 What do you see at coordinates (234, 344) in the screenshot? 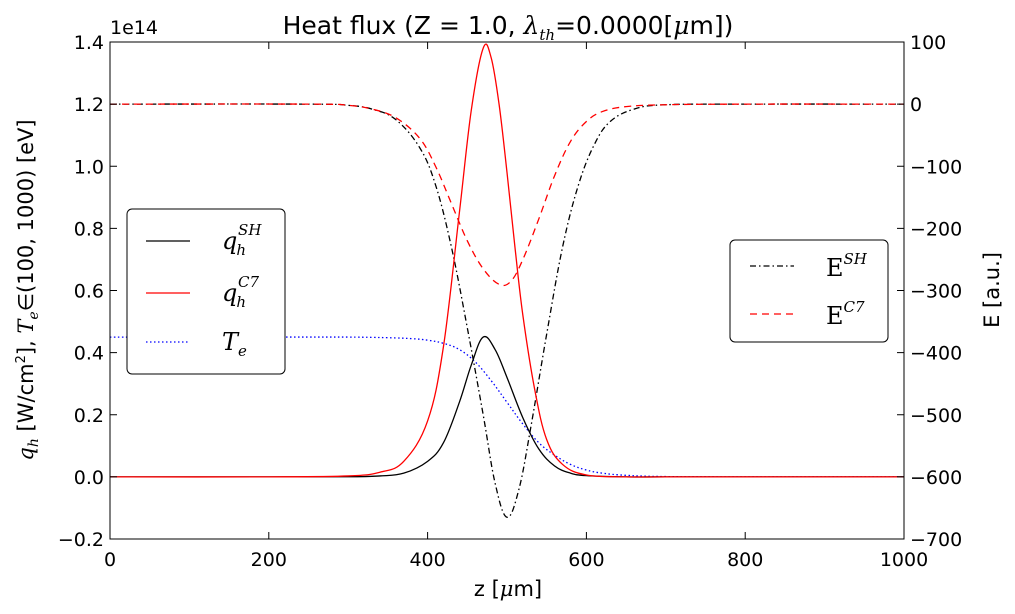
I see `legend-left-label-te: Te` at bounding box center [234, 344].